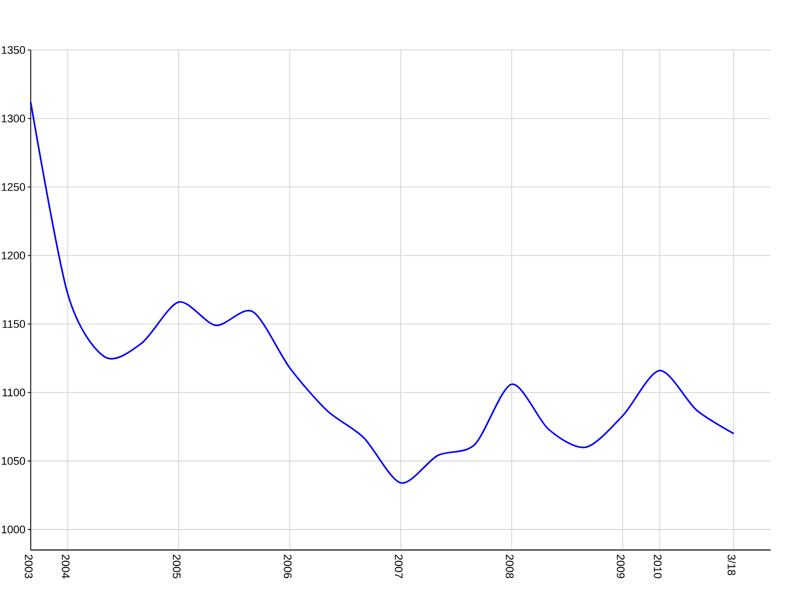 Image resolution: width=800 pixels, height=600 pixels. I want to click on y-tick-label: 1350, so click(14, 50).